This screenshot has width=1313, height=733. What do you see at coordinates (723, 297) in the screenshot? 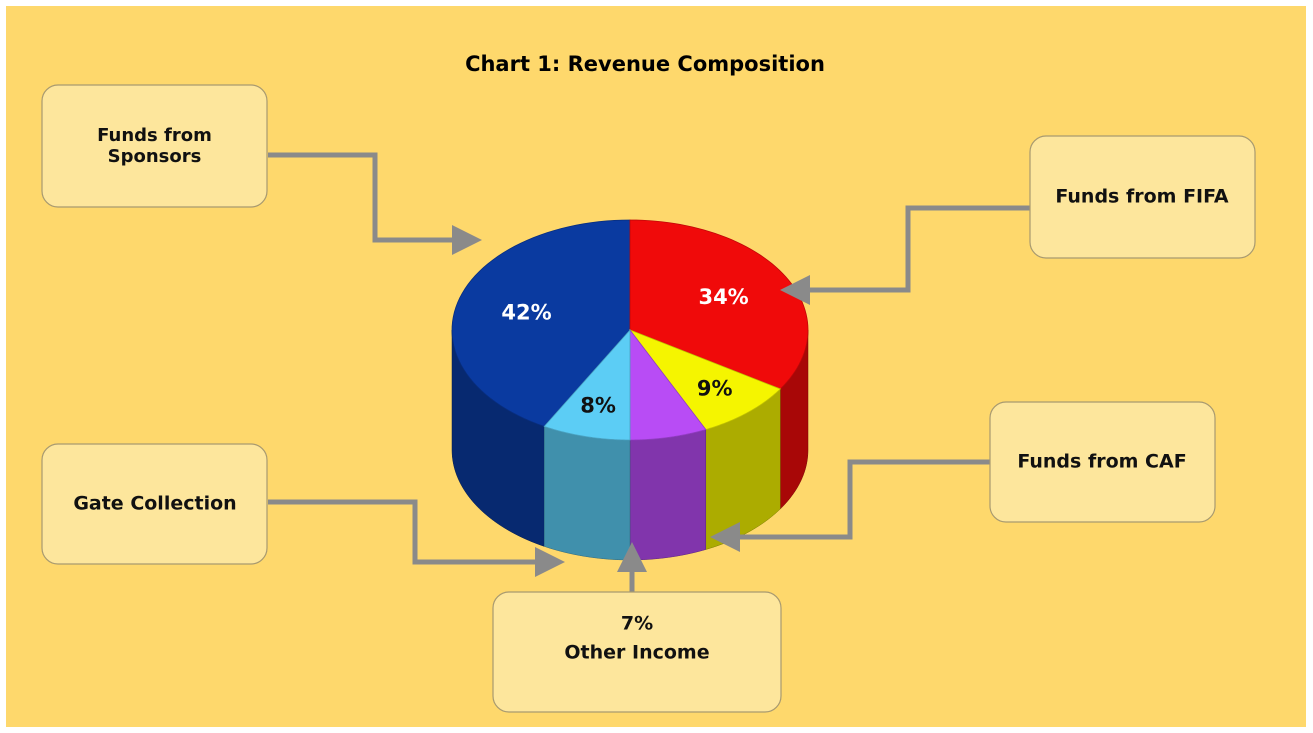
I see `data-label: 34%` at bounding box center [723, 297].